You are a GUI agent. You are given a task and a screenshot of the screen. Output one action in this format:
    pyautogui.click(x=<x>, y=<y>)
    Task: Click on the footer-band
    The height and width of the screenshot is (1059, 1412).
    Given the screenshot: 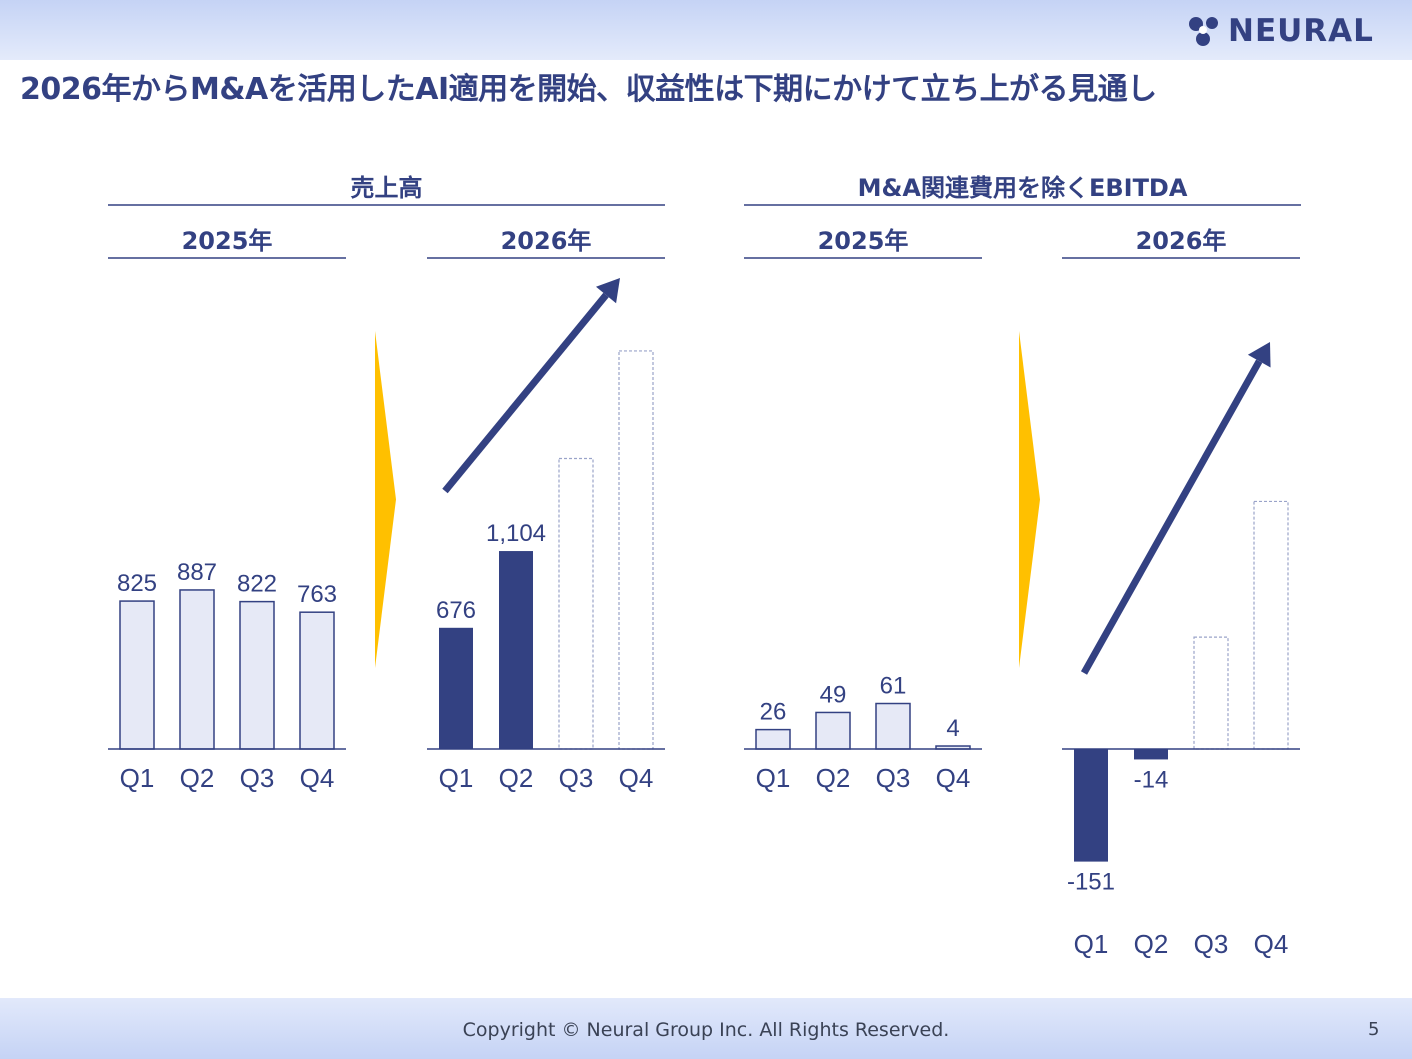 What is the action you would take?
    pyautogui.click(x=706, y=1028)
    